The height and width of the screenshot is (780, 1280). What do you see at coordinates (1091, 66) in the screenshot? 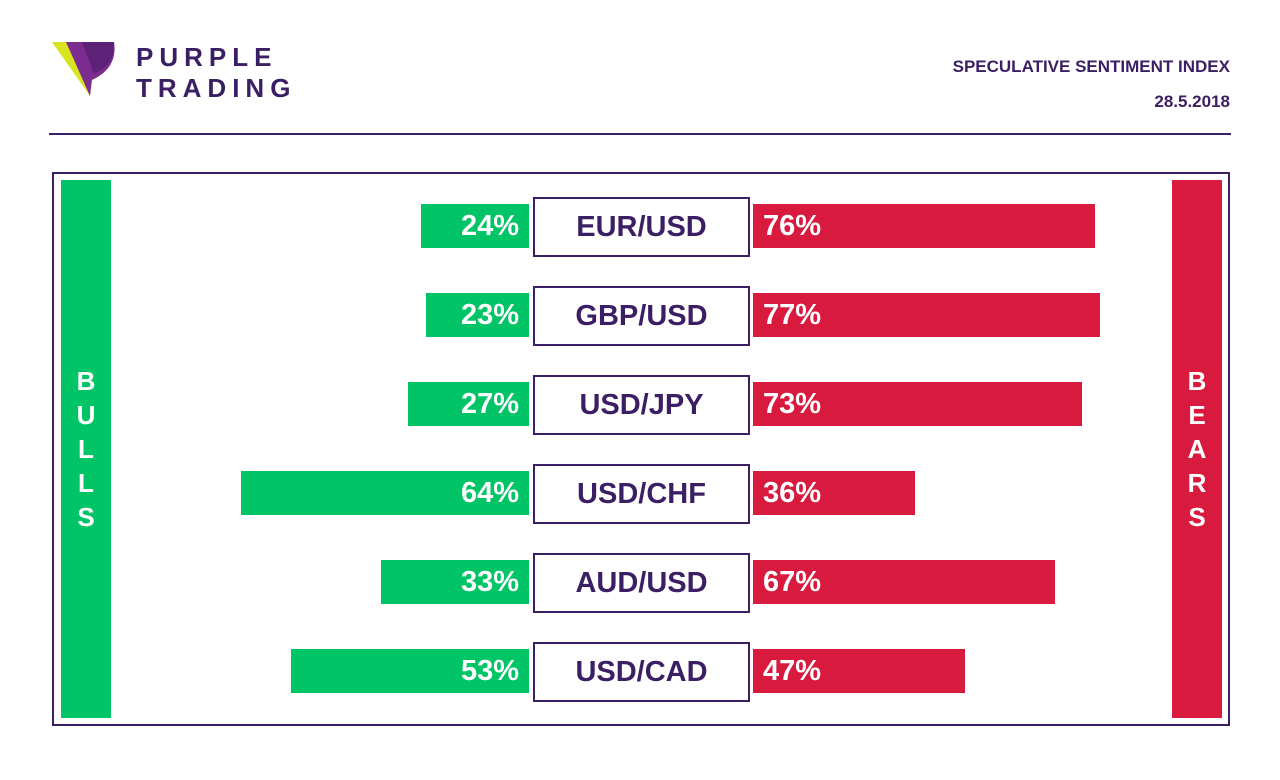
I see `report-title: SPECULATIVE SENTIMENT INDEX` at bounding box center [1091, 66].